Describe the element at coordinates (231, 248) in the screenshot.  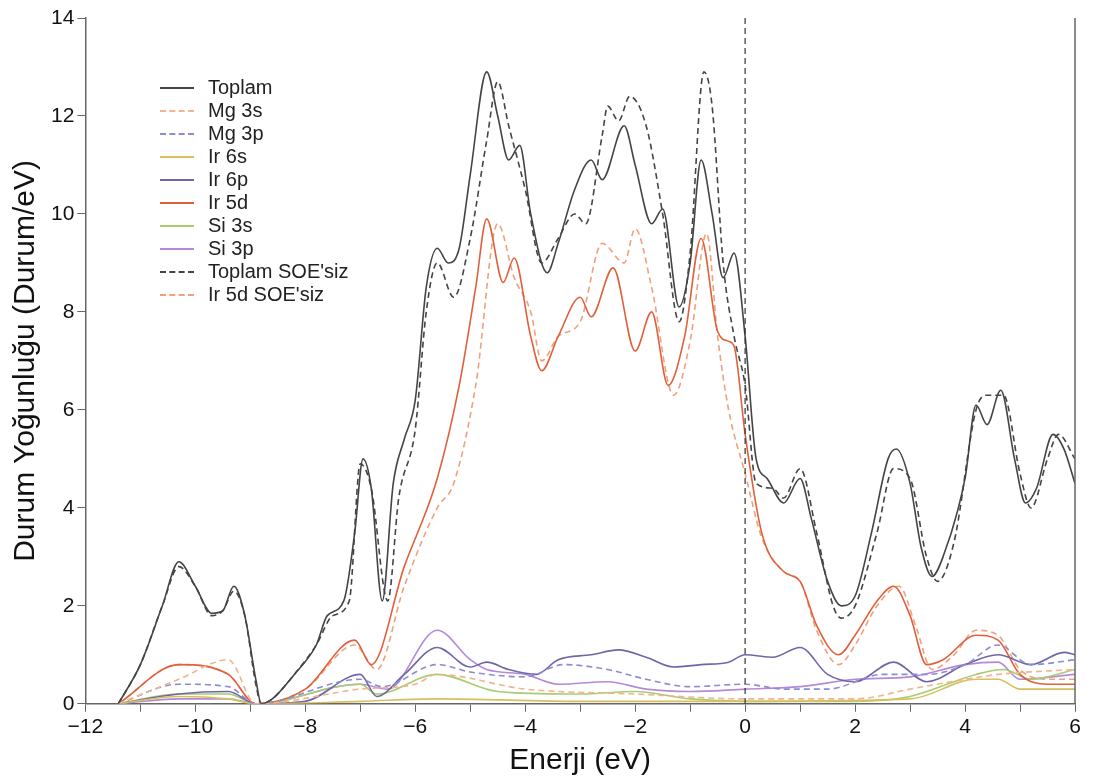
I see `legend-label: Si 3p` at that location.